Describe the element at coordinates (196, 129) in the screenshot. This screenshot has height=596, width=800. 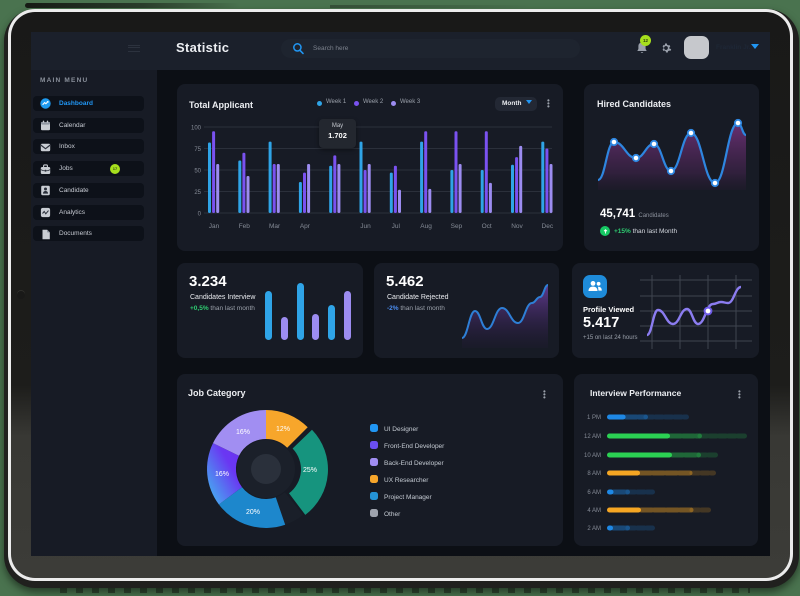
I see `svg-text: 100` at that location.